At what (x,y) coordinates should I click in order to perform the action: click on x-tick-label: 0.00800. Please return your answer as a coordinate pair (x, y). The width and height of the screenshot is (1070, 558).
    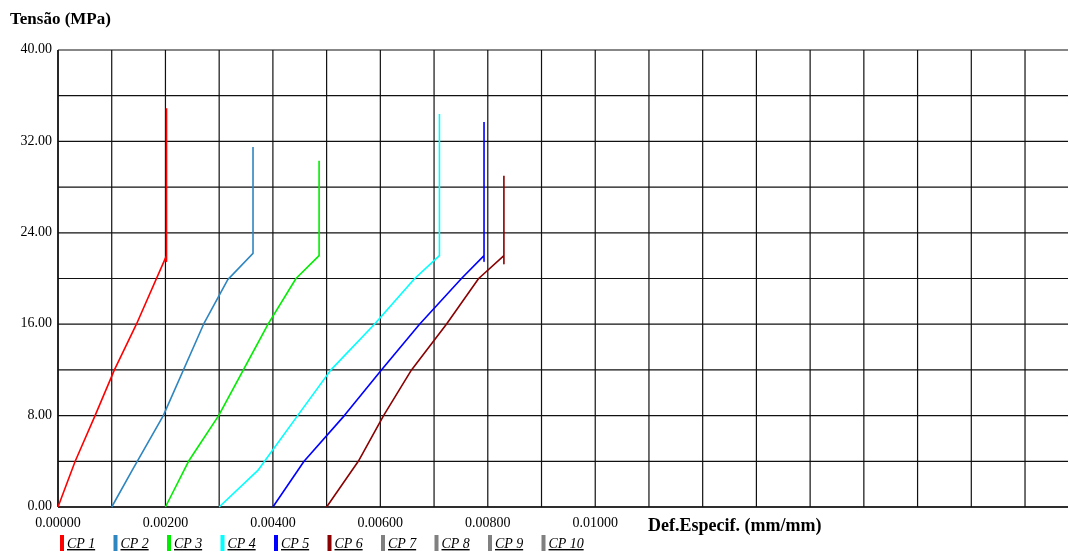
    Looking at the image, I should click on (488, 522).